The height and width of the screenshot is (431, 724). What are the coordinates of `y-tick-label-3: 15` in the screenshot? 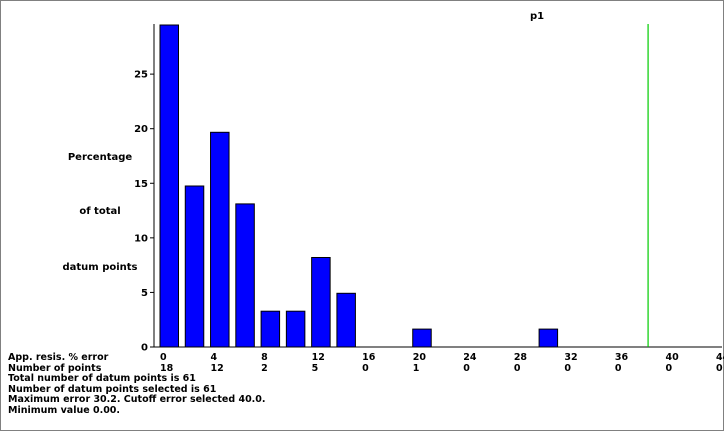 It's located at (141, 184).